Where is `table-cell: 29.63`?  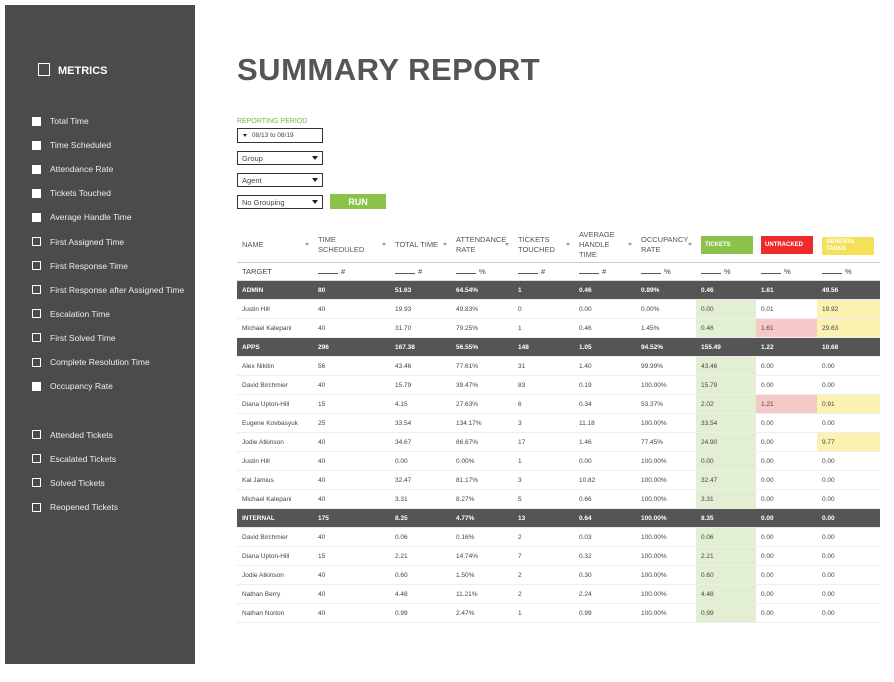 table-cell: 29.63 is located at coordinates (848, 328).